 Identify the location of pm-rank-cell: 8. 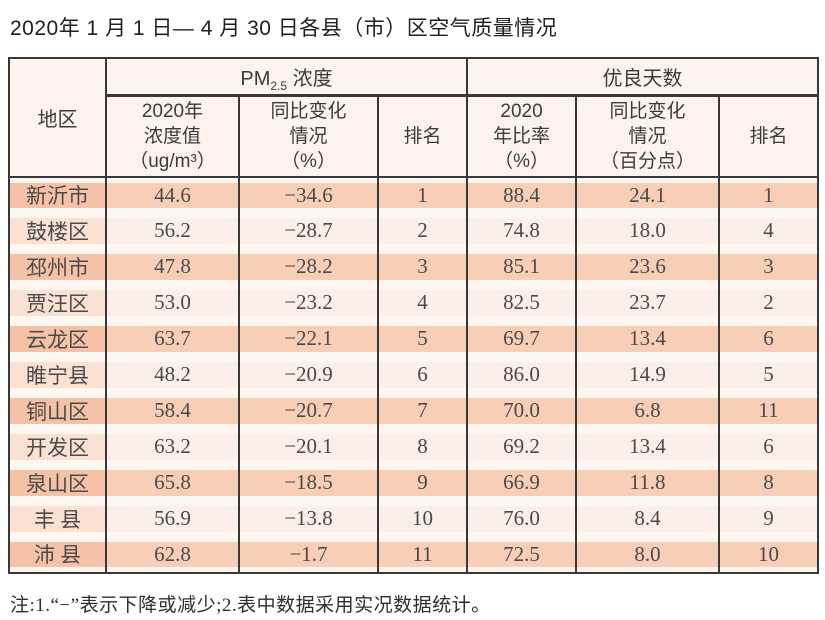
(422, 446).